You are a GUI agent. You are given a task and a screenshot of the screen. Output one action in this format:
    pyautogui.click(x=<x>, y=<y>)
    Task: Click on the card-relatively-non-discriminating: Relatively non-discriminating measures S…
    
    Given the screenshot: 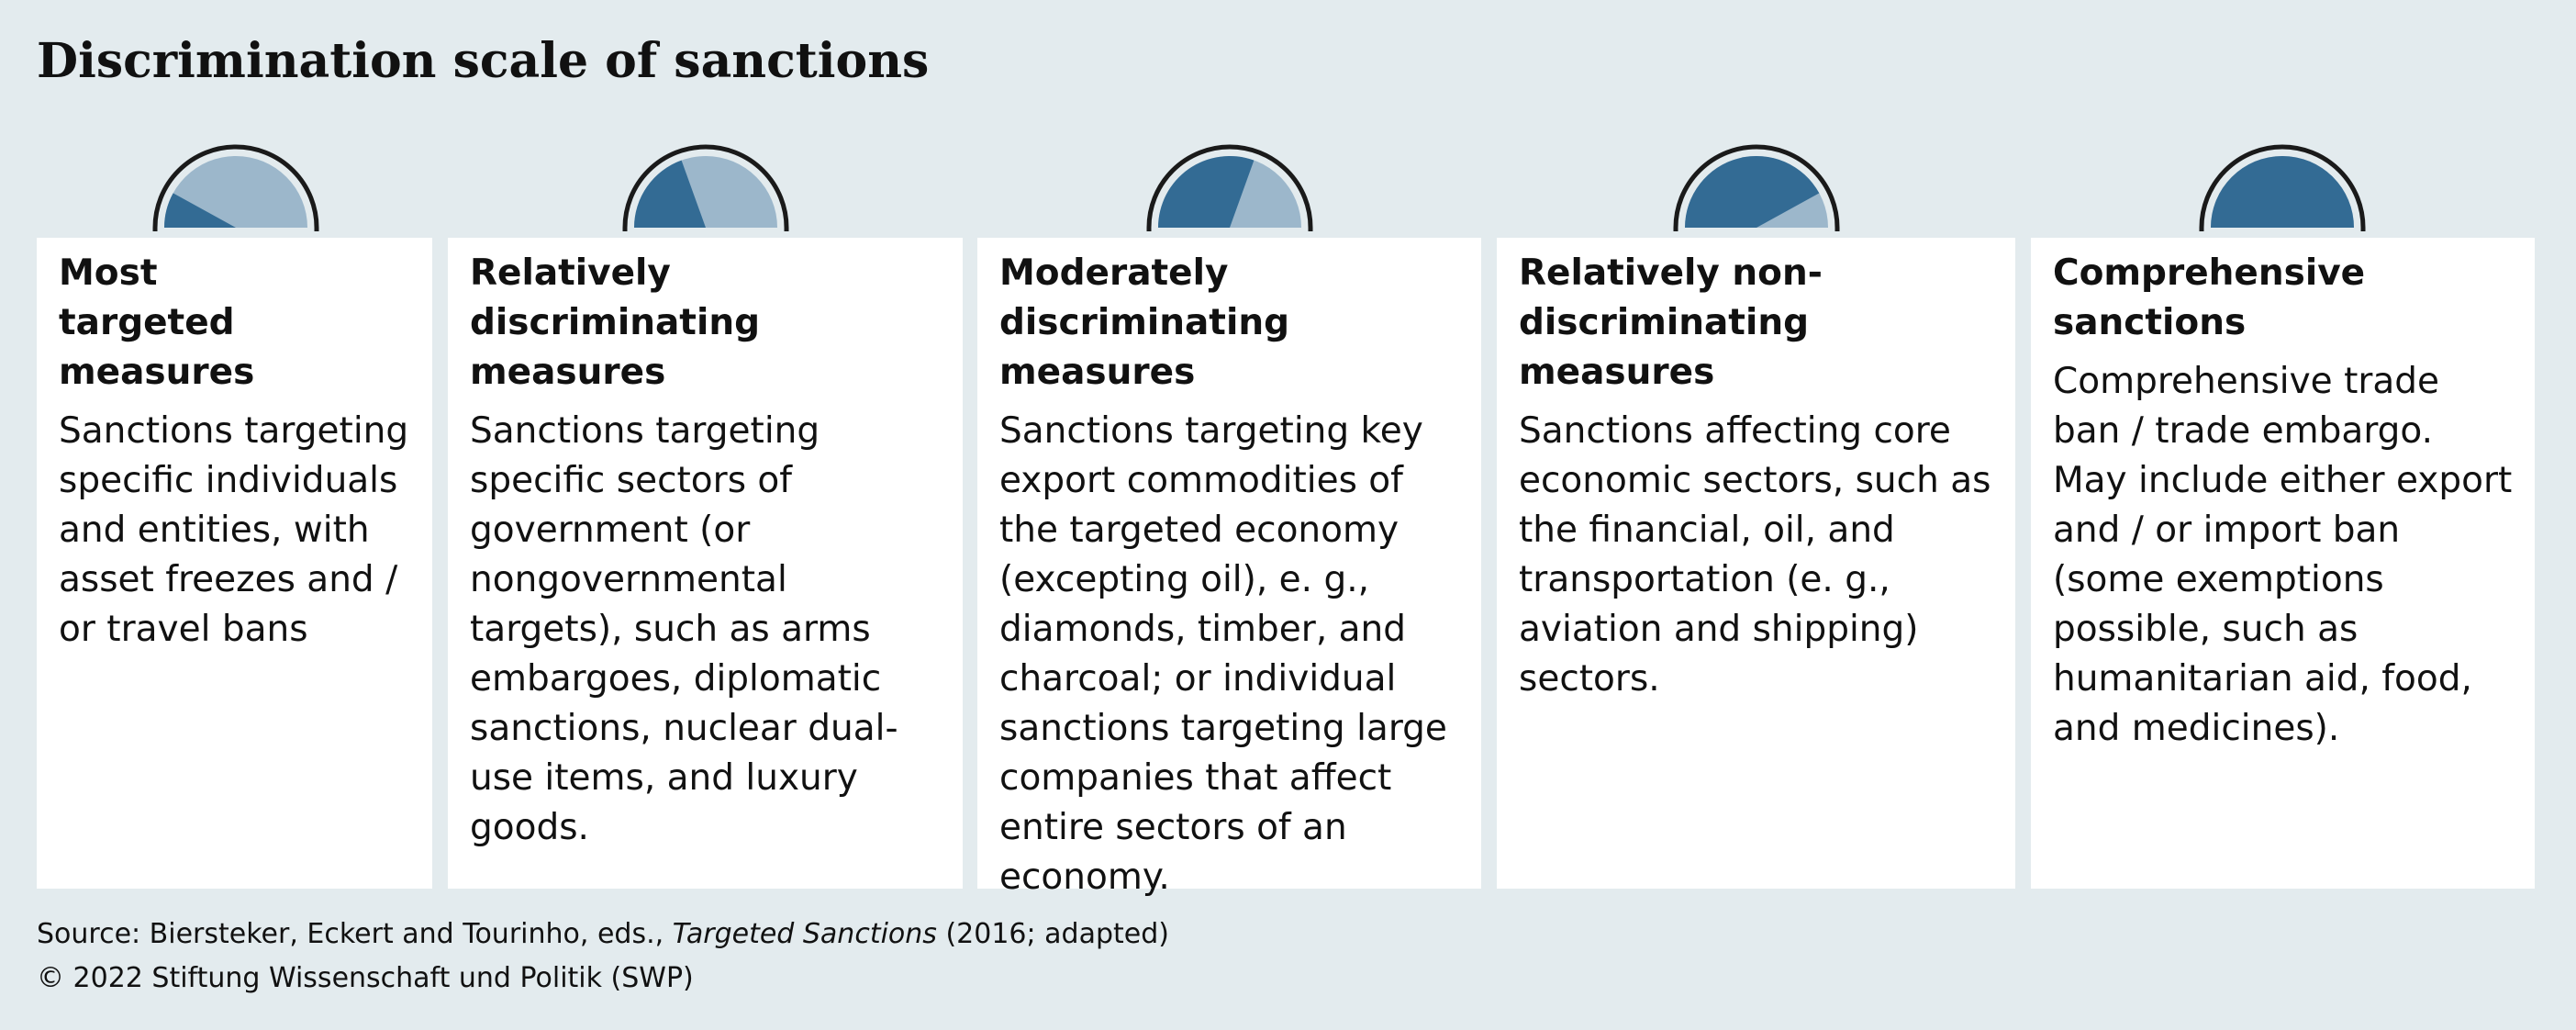 What is the action you would take?
    pyautogui.click(x=1756, y=563)
    